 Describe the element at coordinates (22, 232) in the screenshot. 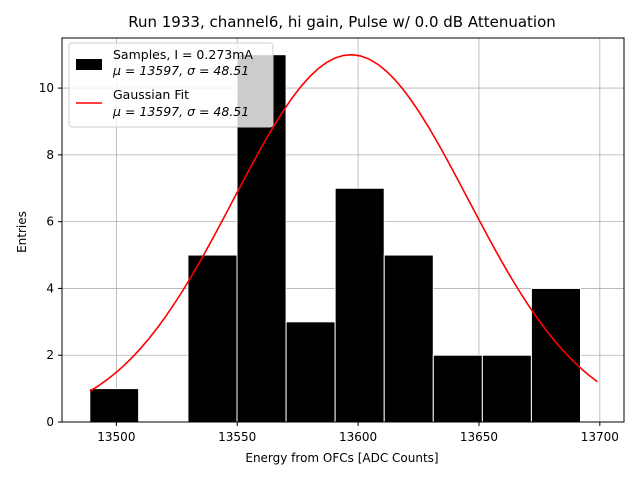

I see `y-axis-label: Entries` at that location.